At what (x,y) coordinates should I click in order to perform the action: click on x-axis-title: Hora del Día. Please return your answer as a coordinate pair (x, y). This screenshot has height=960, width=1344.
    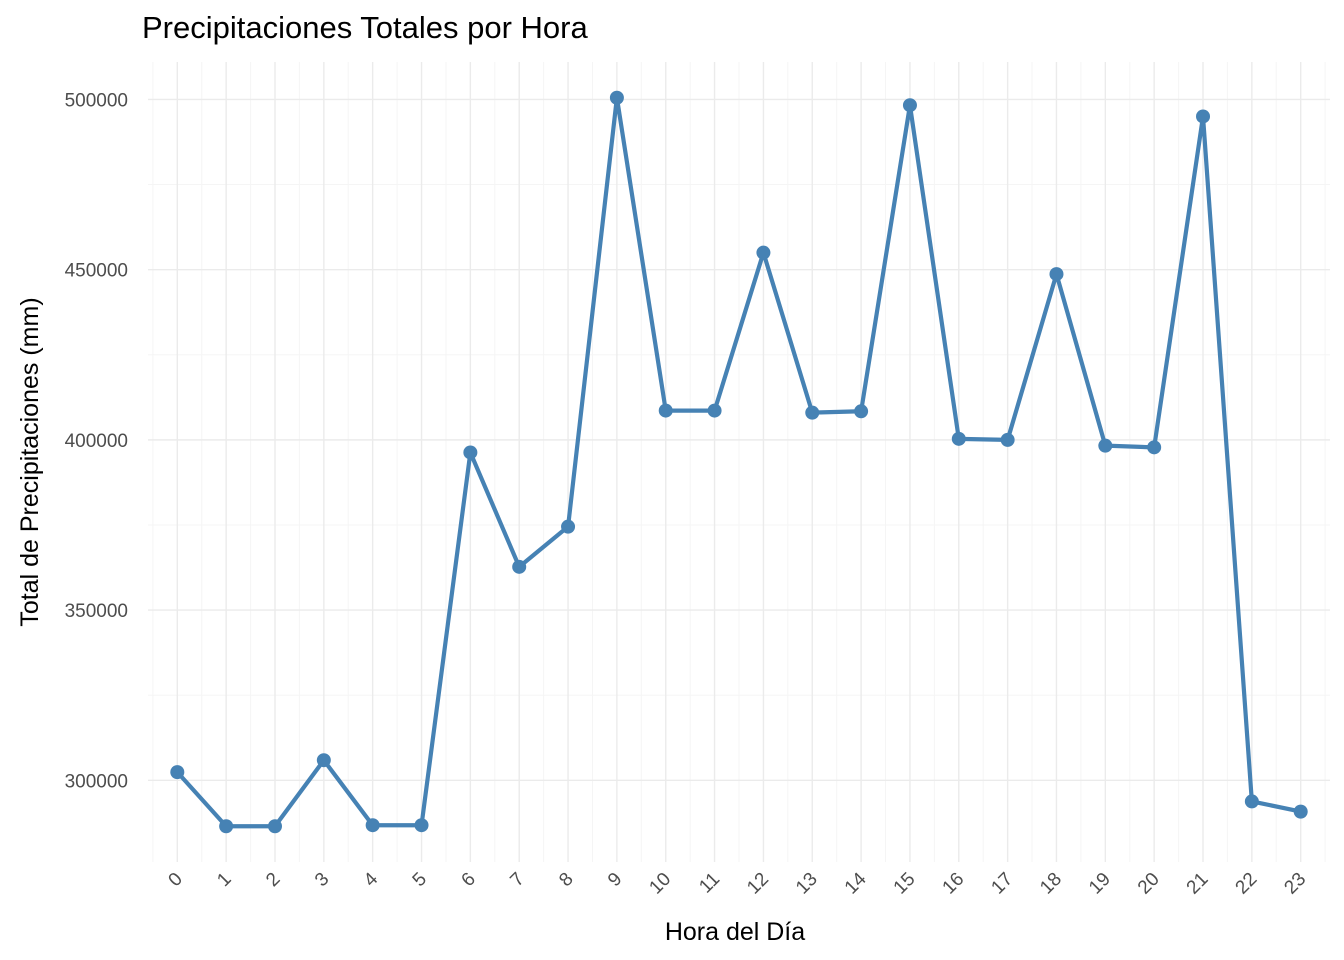
    Looking at the image, I should click on (735, 932).